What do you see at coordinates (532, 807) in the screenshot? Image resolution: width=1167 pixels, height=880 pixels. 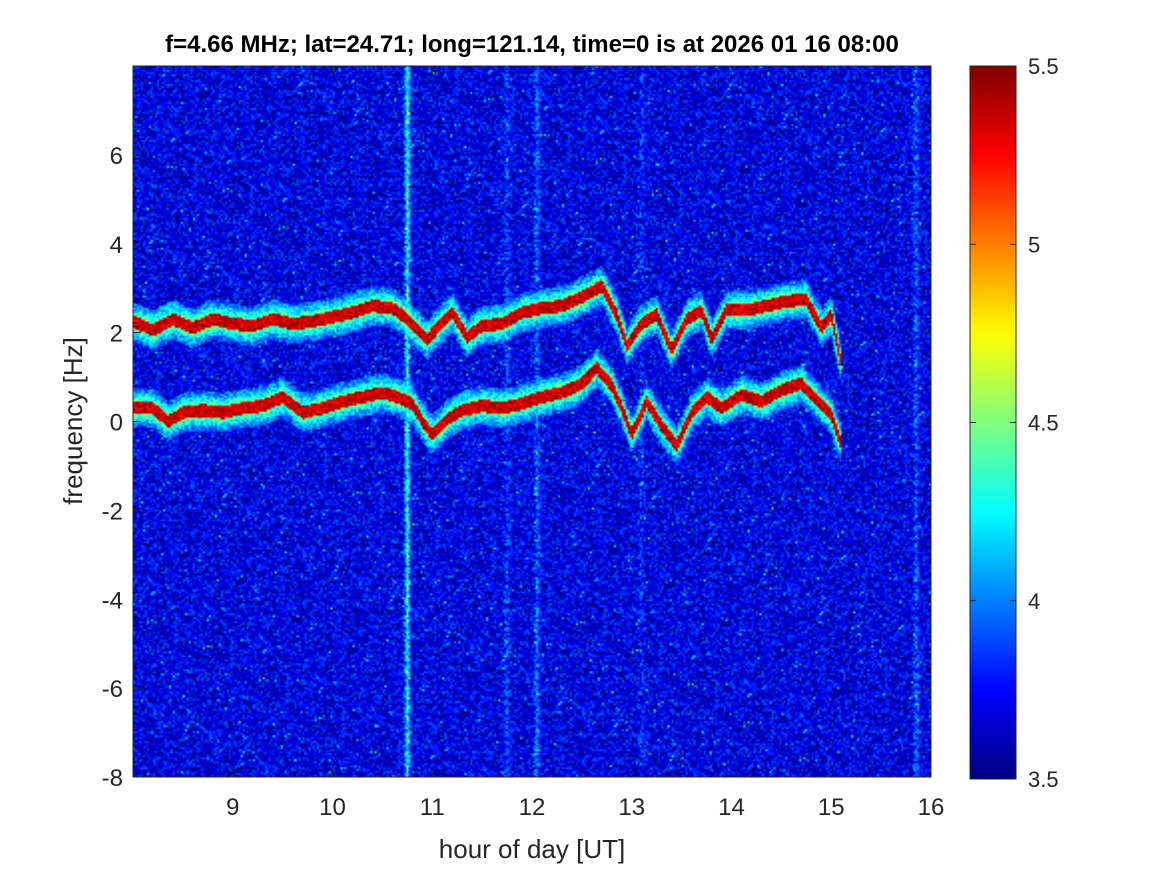 I see `x-tick-label: 12` at bounding box center [532, 807].